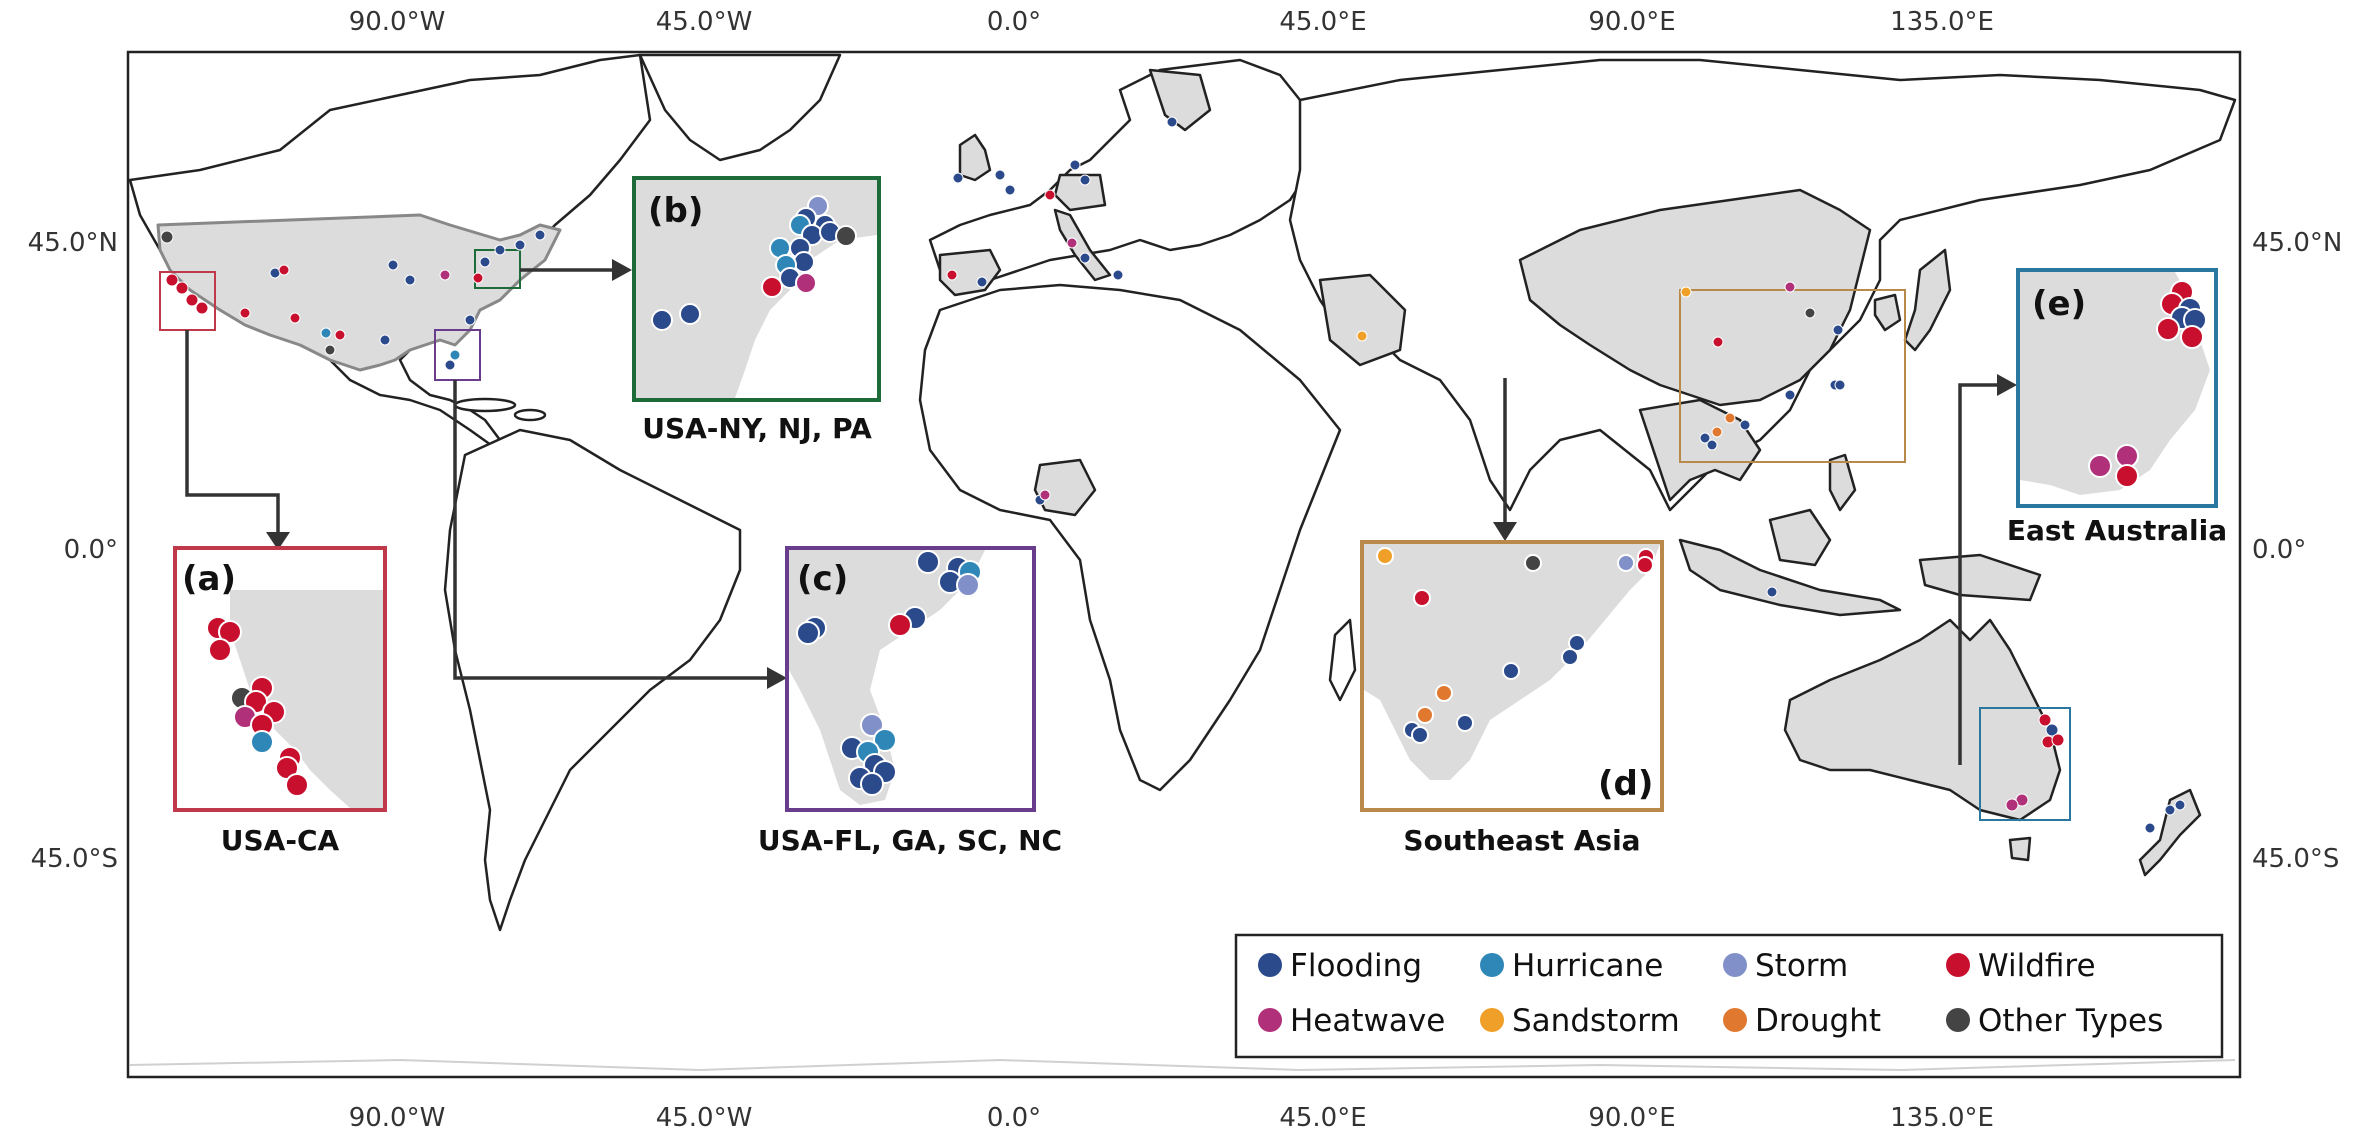 The image size is (2370, 1137). Describe the element at coordinates (306, 699) in the screenshot. I see `inset-a-land` at that location.